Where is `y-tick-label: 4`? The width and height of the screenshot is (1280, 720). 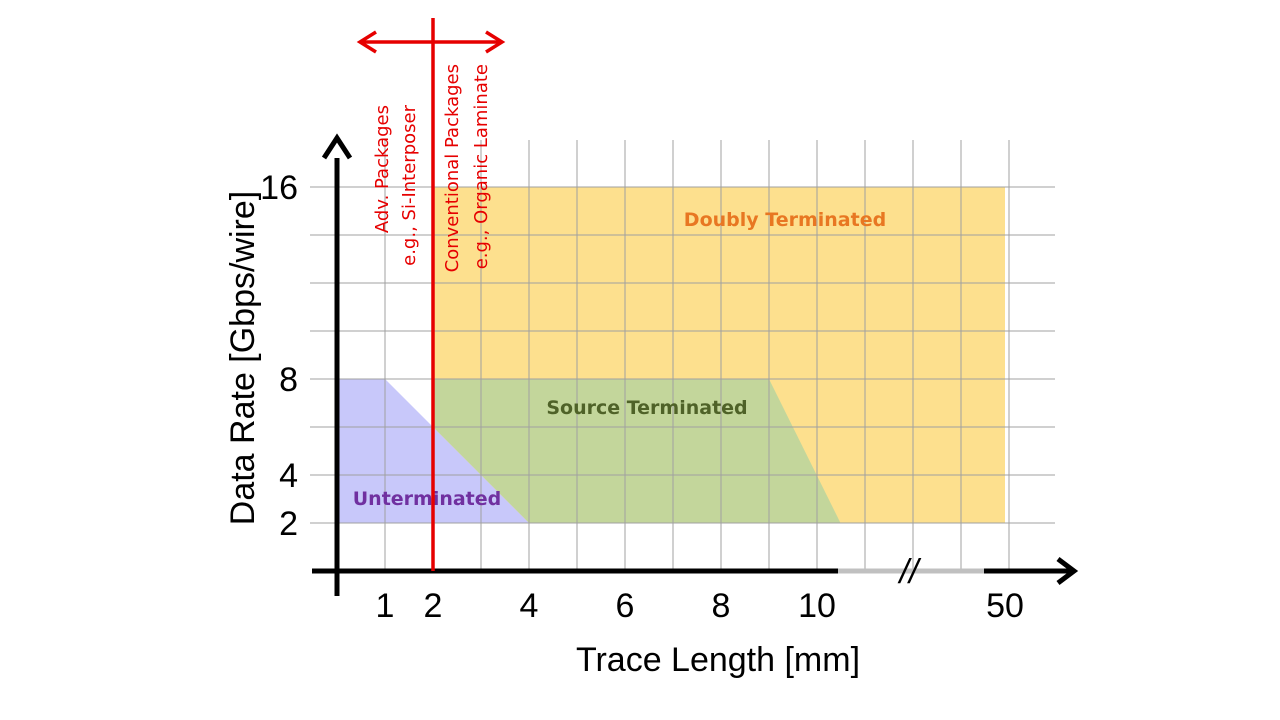 y-tick-label: 4 is located at coordinates (288, 476).